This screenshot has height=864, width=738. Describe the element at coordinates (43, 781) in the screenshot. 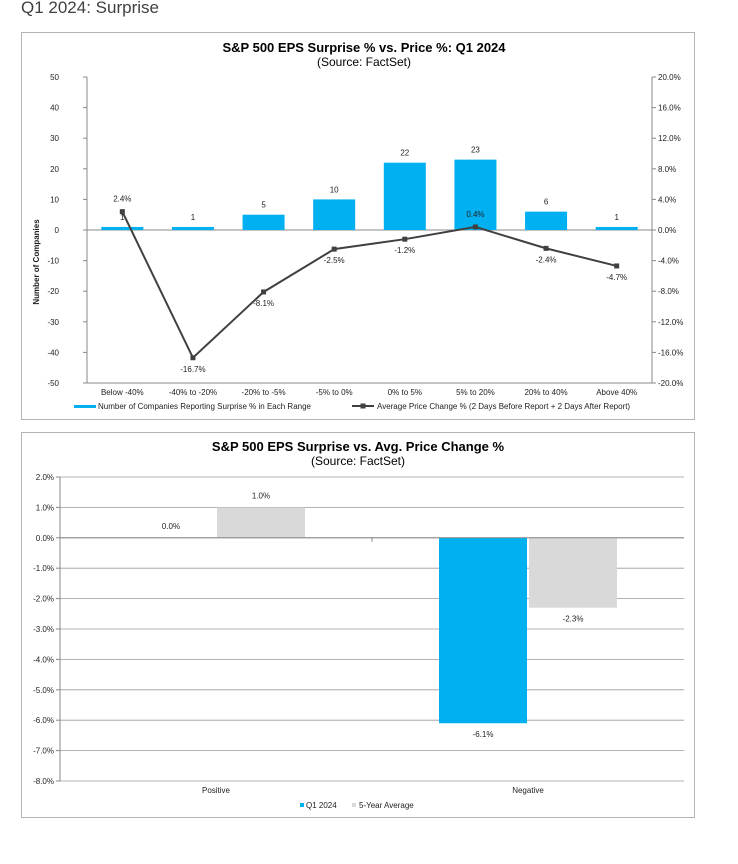

I see `y-tick-label: -8.0%` at that location.